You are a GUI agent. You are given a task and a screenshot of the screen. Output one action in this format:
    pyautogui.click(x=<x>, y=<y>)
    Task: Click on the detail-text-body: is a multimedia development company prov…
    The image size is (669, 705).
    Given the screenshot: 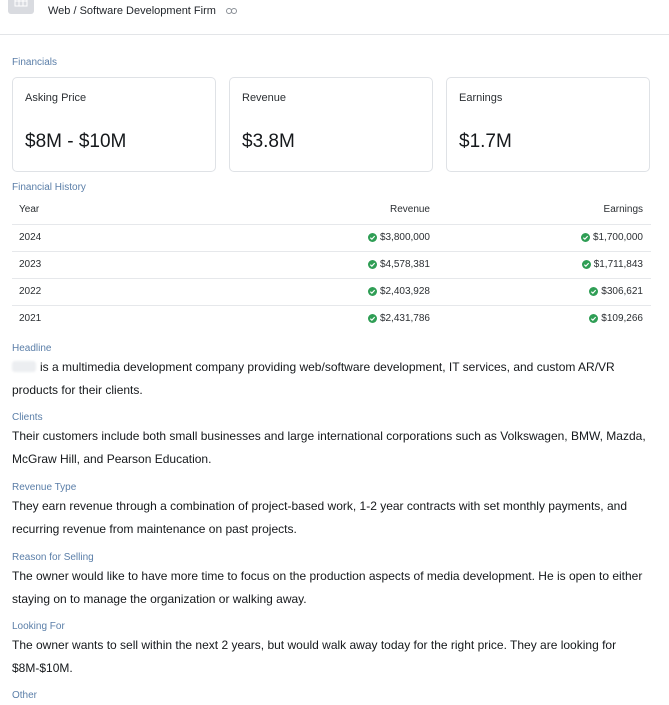 What is the action you would take?
    pyautogui.click(x=313, y=378)
    